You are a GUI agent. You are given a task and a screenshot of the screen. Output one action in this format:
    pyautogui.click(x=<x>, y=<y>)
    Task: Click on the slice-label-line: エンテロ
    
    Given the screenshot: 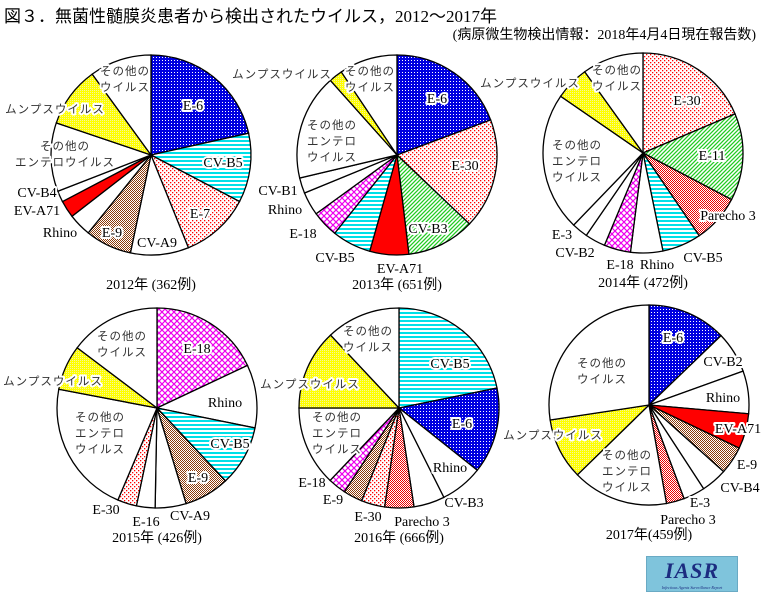 What is the action you would take?
    pyautogui.click(x=627, y=472)
    